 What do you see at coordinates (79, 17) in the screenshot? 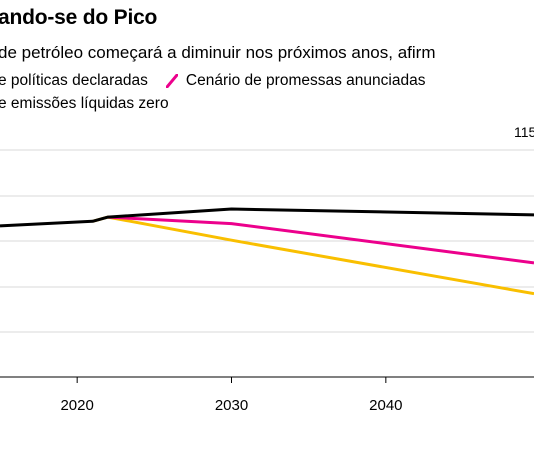
I see `chart-title: ando-se do Pico` at bounding box center [79, 17].